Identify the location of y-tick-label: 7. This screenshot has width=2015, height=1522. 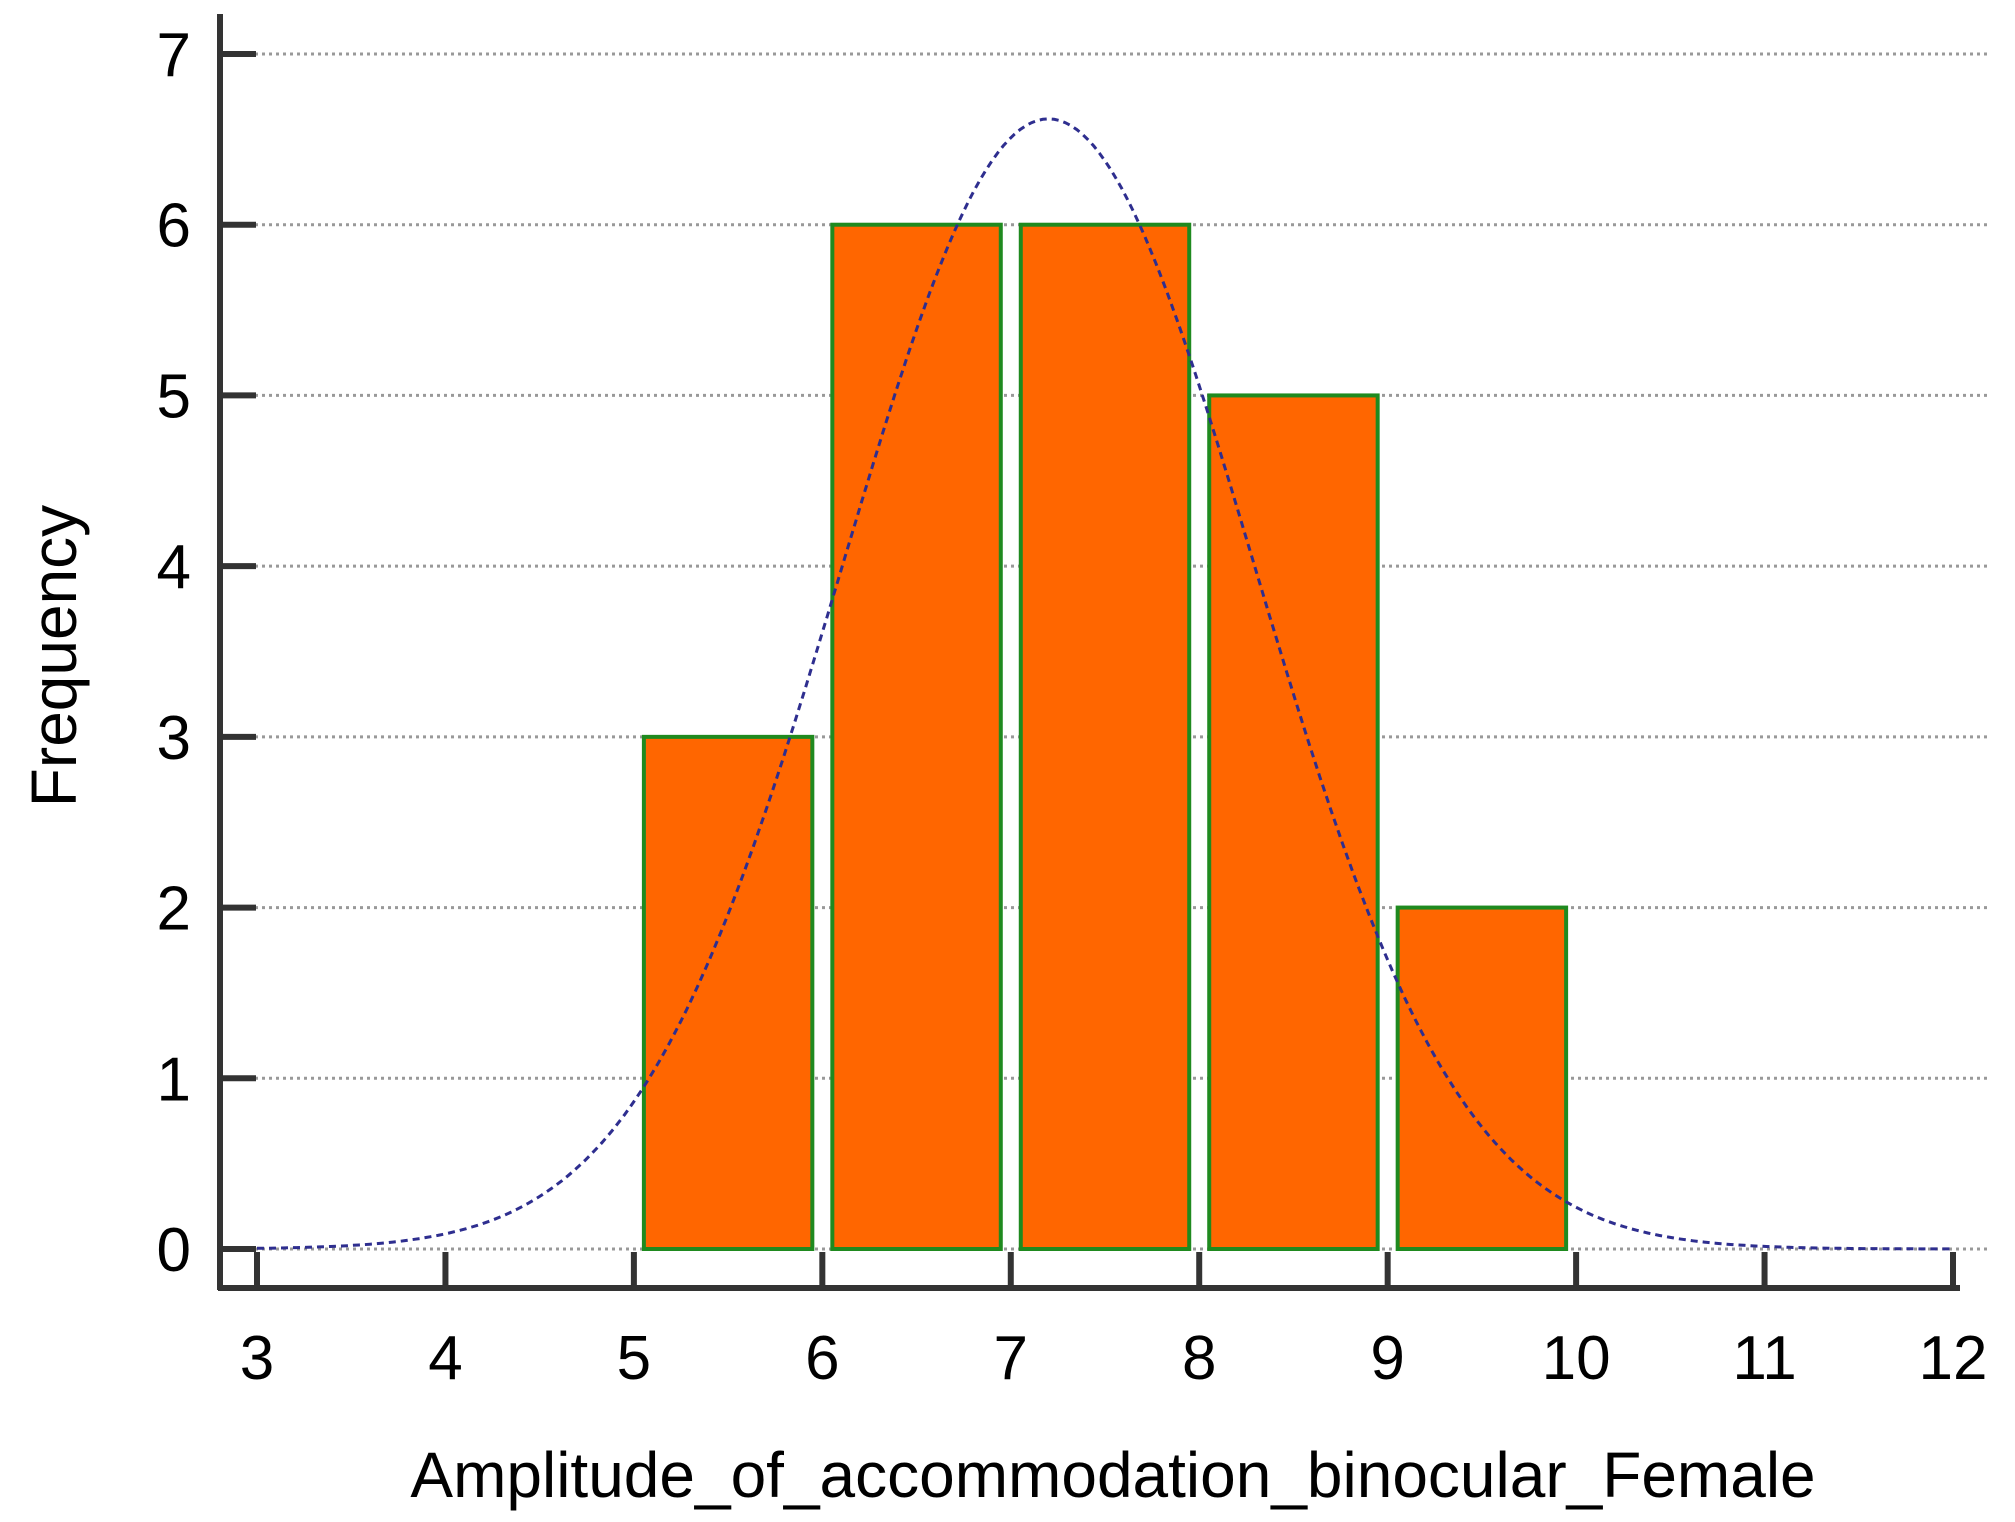
(174, 55).